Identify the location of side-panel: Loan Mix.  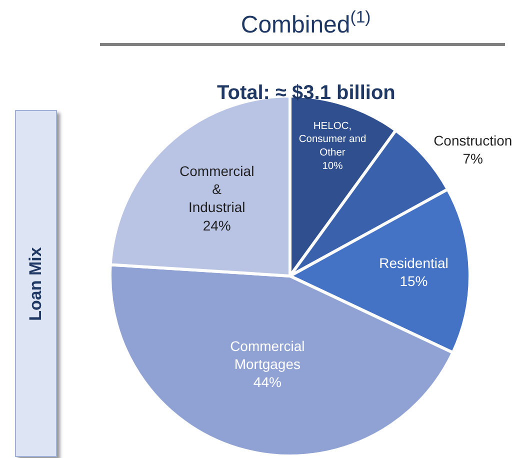
(36, 283).